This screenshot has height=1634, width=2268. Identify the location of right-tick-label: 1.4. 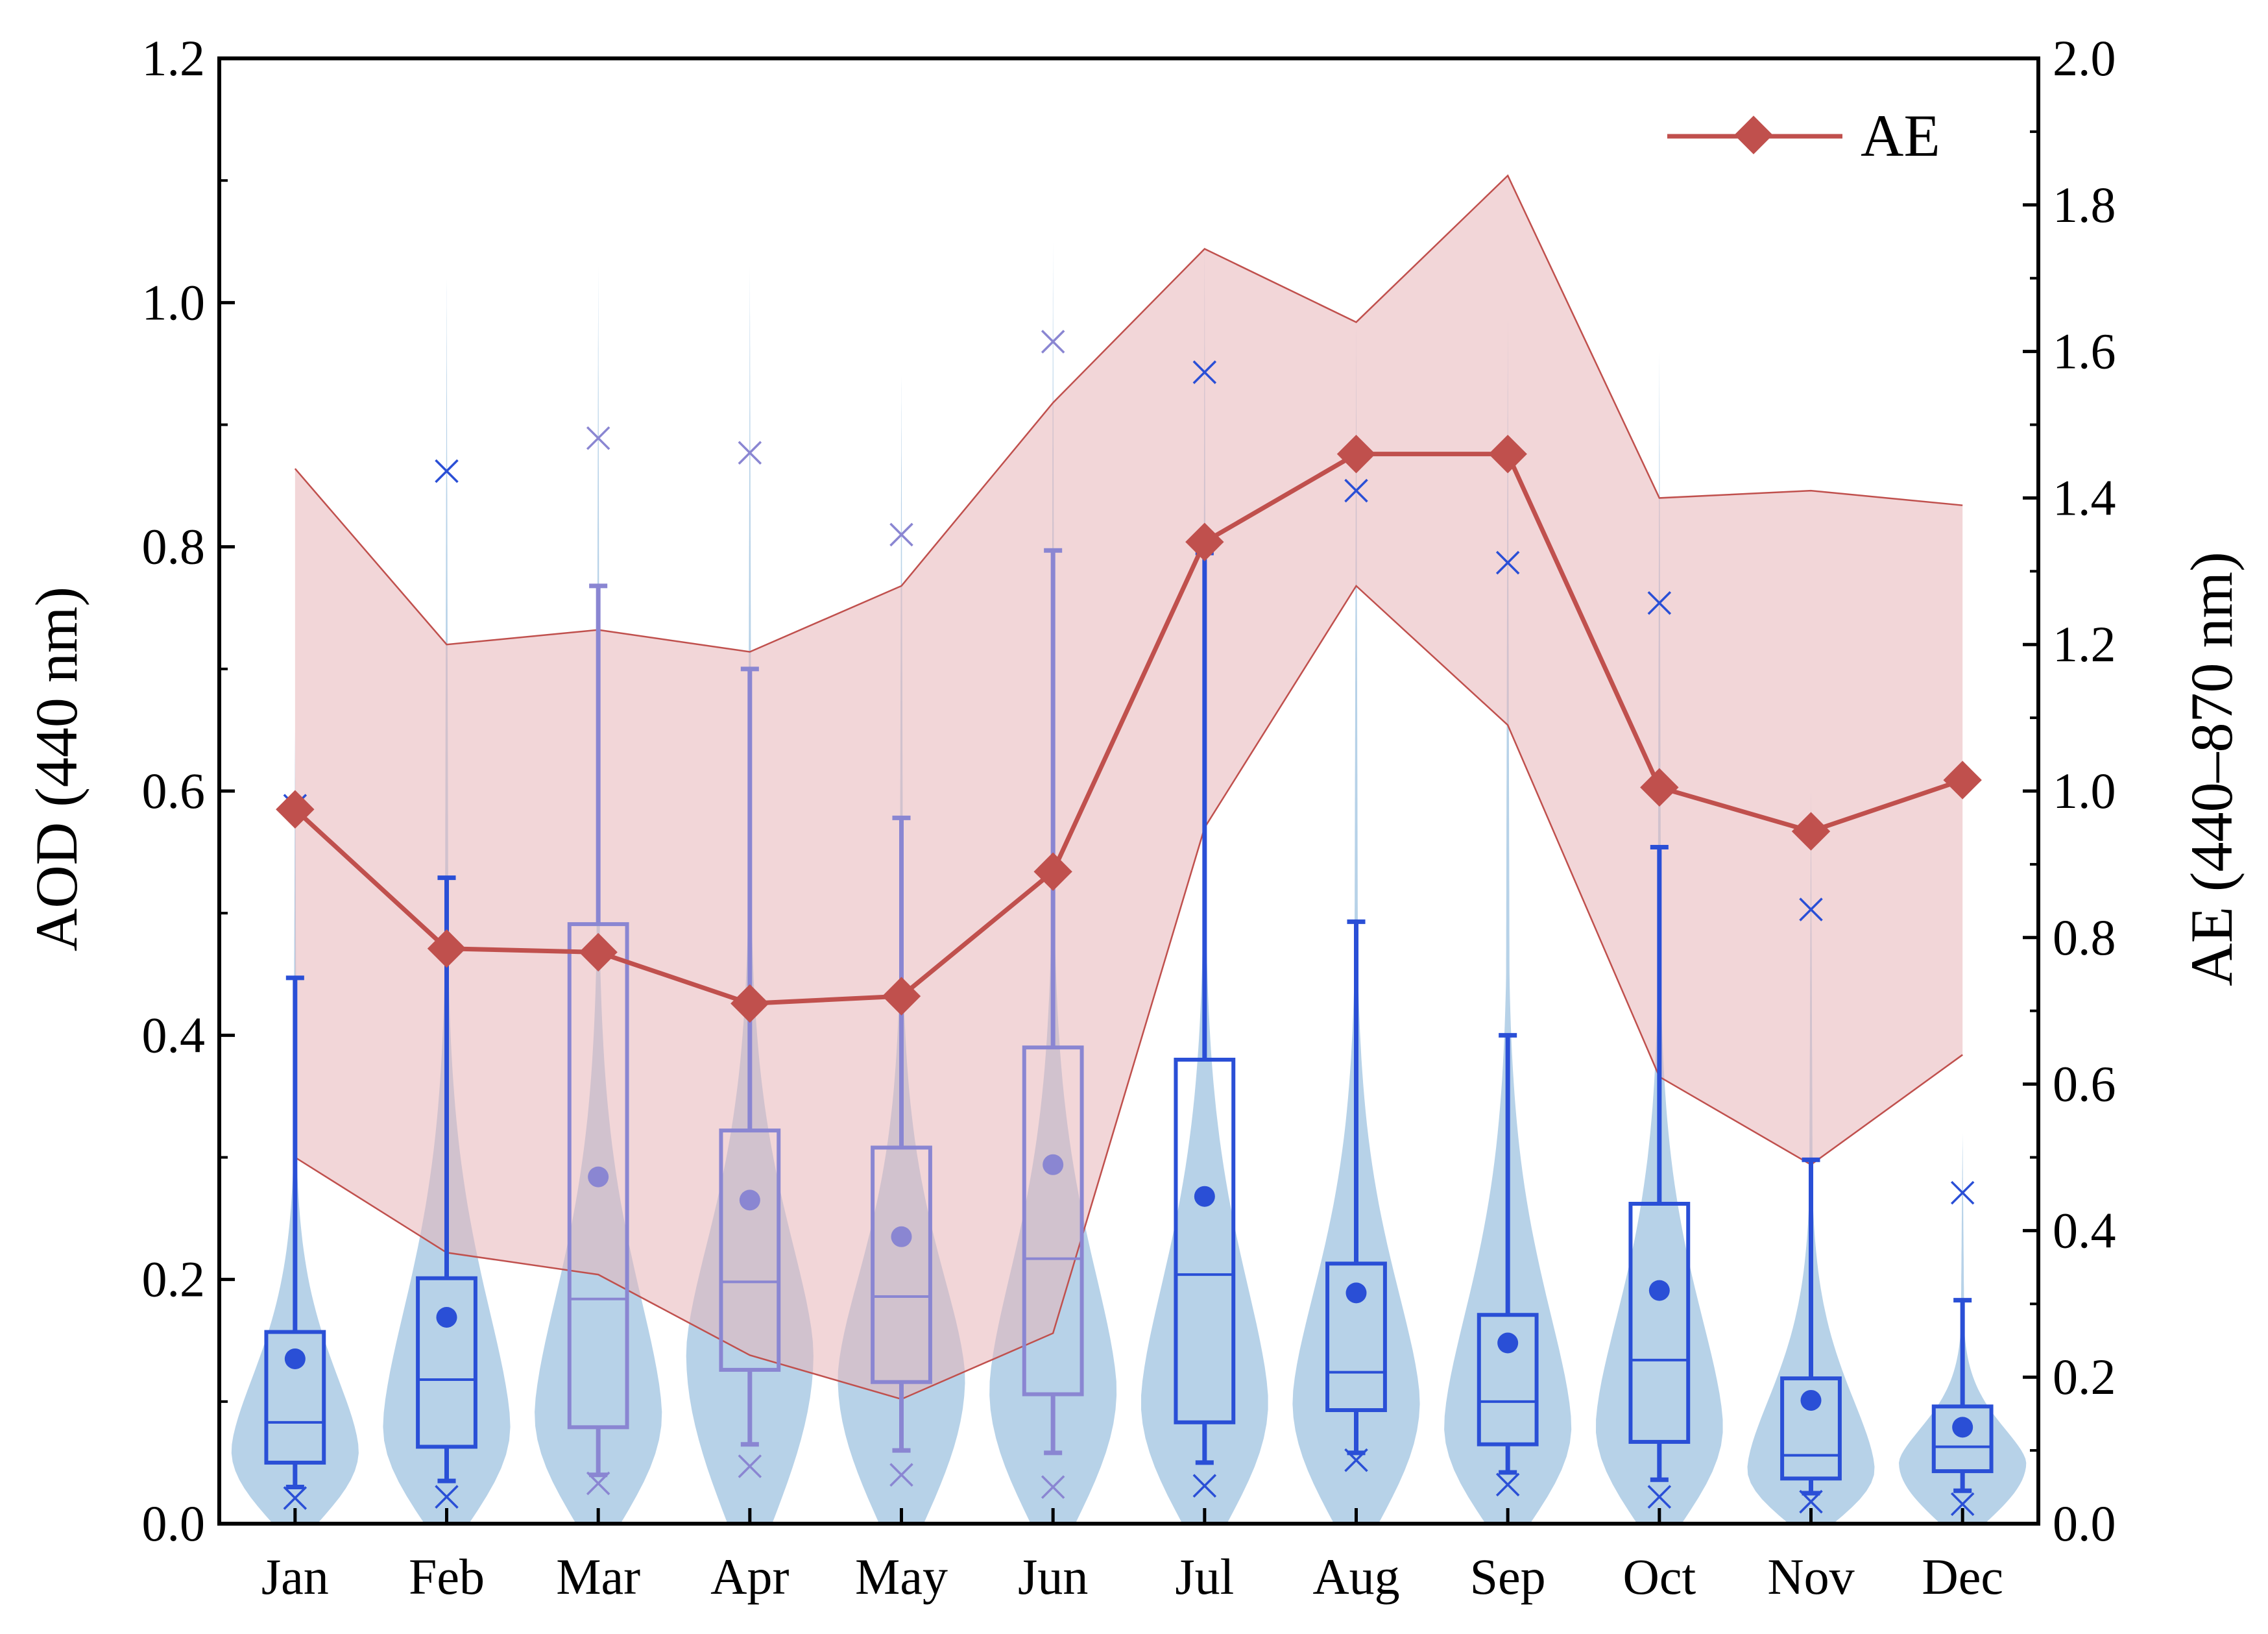
(2084, 497).